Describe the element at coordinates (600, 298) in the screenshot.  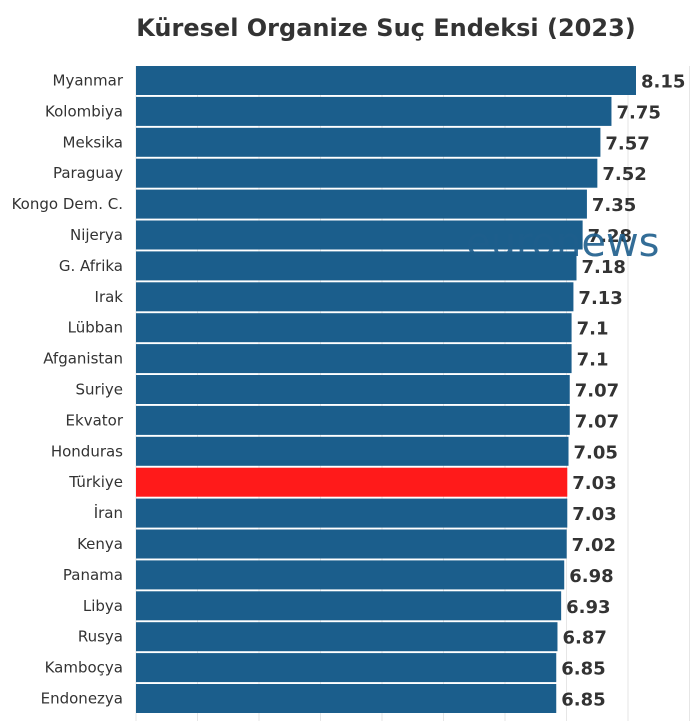
I see `value-label: 7.13` at that location.